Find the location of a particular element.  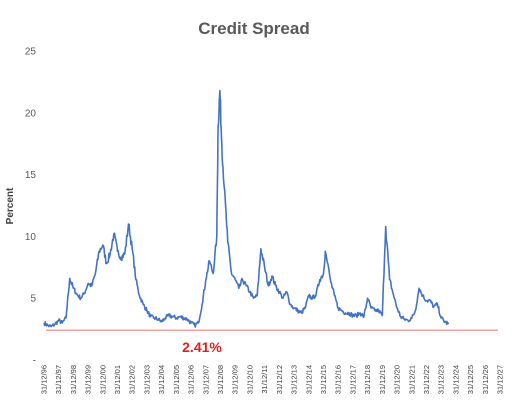

x-tick-label: 31/12/18 is located at coordinates (367, 379).